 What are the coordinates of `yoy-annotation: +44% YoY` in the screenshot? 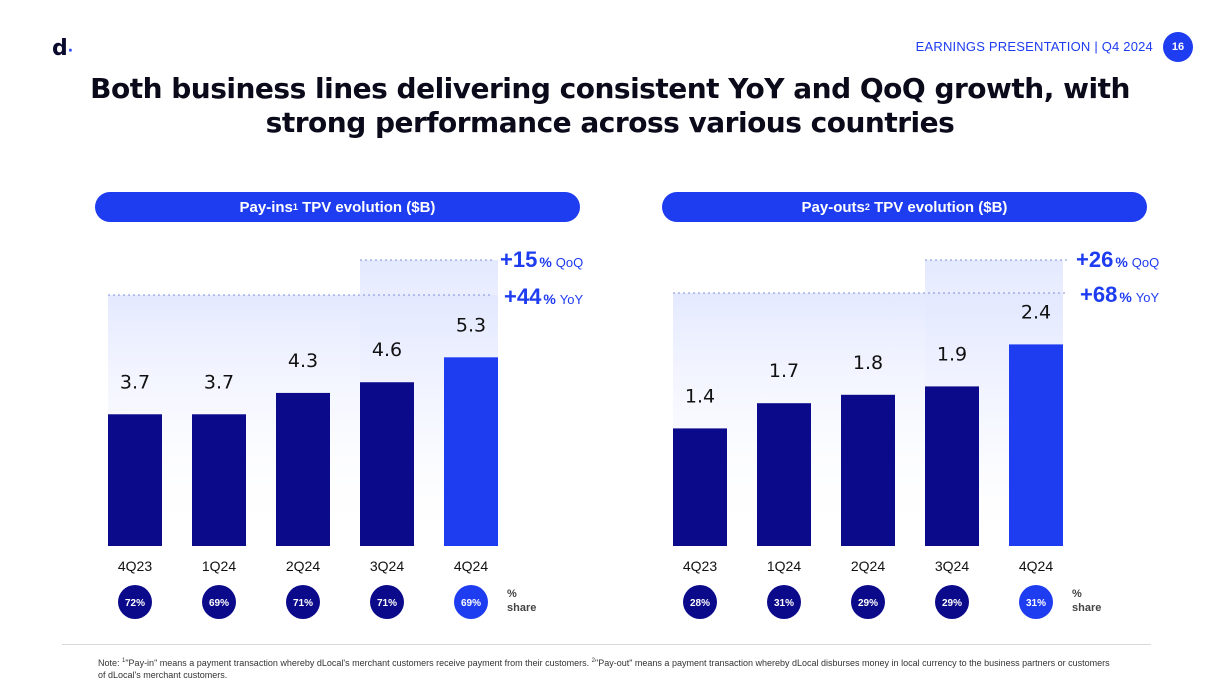 It's located at (543, 296).